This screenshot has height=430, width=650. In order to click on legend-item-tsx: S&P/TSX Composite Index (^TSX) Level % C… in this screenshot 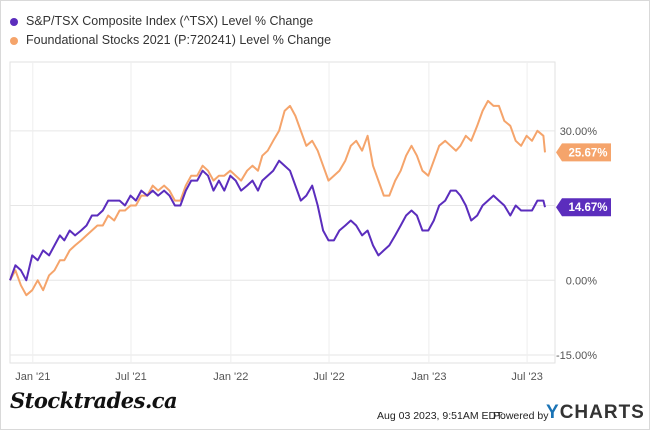, I will do `click(170, 21)`.